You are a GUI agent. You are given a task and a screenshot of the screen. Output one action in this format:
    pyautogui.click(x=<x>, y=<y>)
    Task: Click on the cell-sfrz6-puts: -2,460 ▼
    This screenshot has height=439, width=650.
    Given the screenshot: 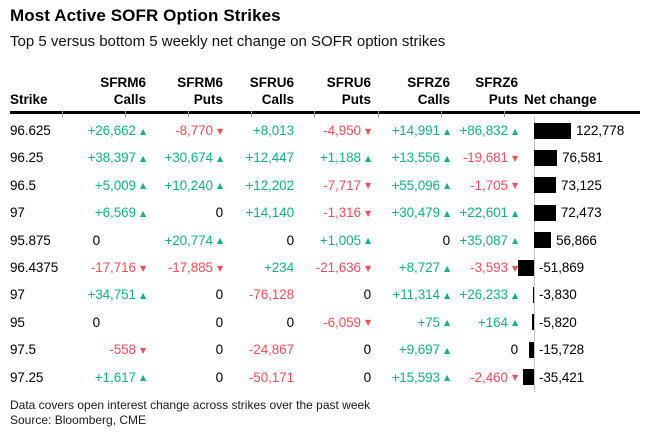 What is the action you would take?
    pyautogui.click(x=494, y=378)
    